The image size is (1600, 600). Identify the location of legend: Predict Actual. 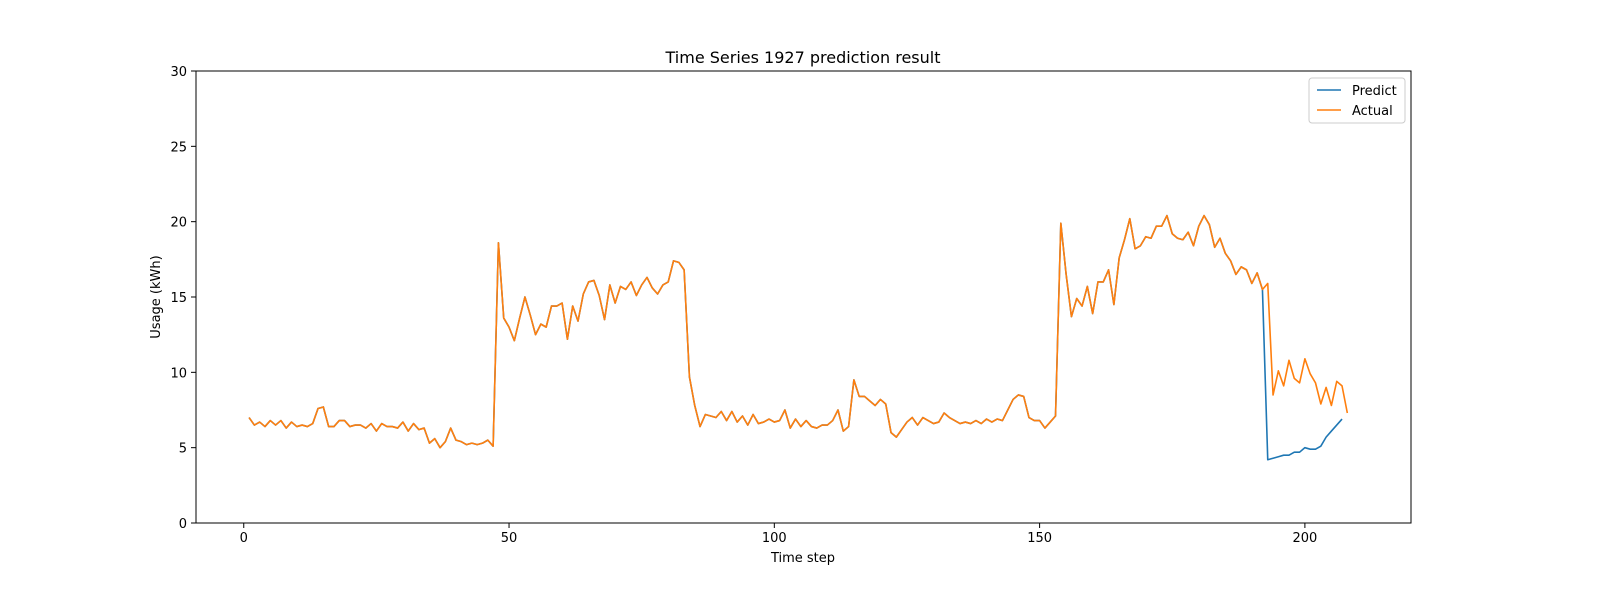
(1357, 100).